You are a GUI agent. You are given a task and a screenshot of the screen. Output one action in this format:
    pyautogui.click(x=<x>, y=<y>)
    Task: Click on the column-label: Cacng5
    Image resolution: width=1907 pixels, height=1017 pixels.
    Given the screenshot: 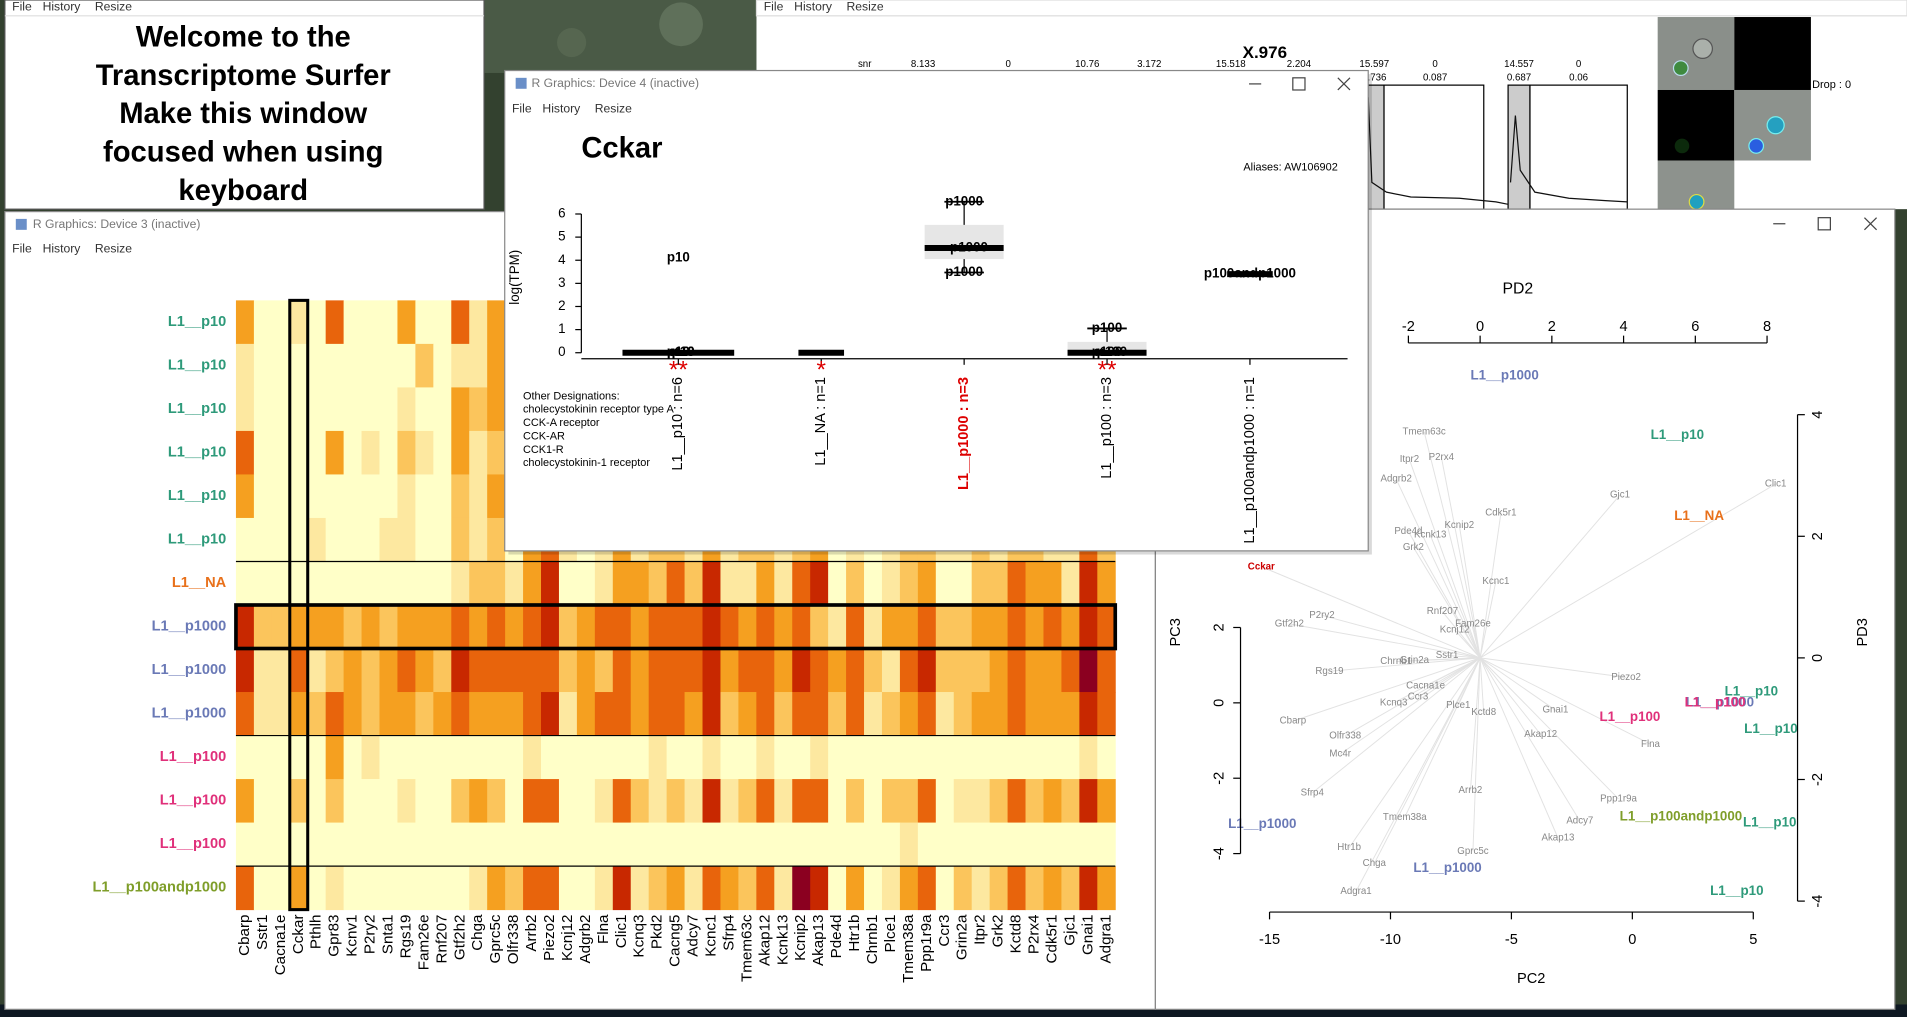 What is the action you would take?
    pyautogui.click(x=675, y=940)
    